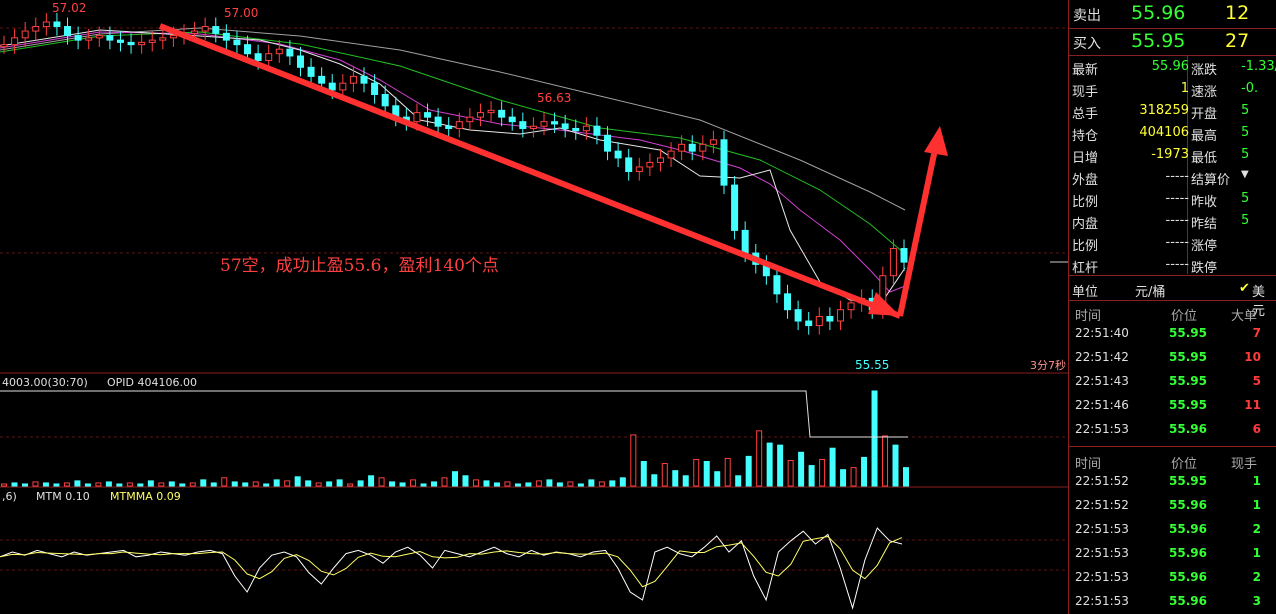 The height and width of the screenshot is (614, 1276). What do you see at coordinates (1172, 199) in the screenshot?
I see `stat-row: 比例 ----- 昨收 5` at bounding box center [1172, 199].